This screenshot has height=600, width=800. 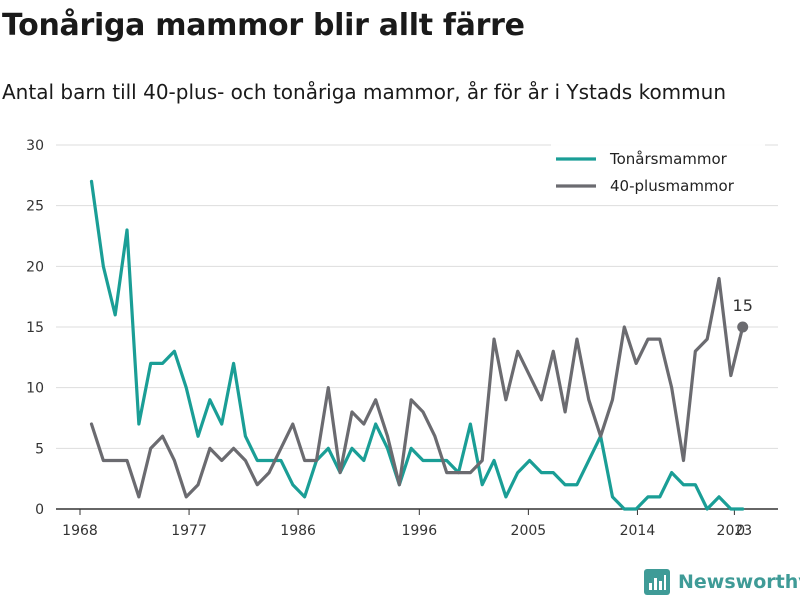 I want to click on end-annotations: 15 0, so click(x=743, y=417).